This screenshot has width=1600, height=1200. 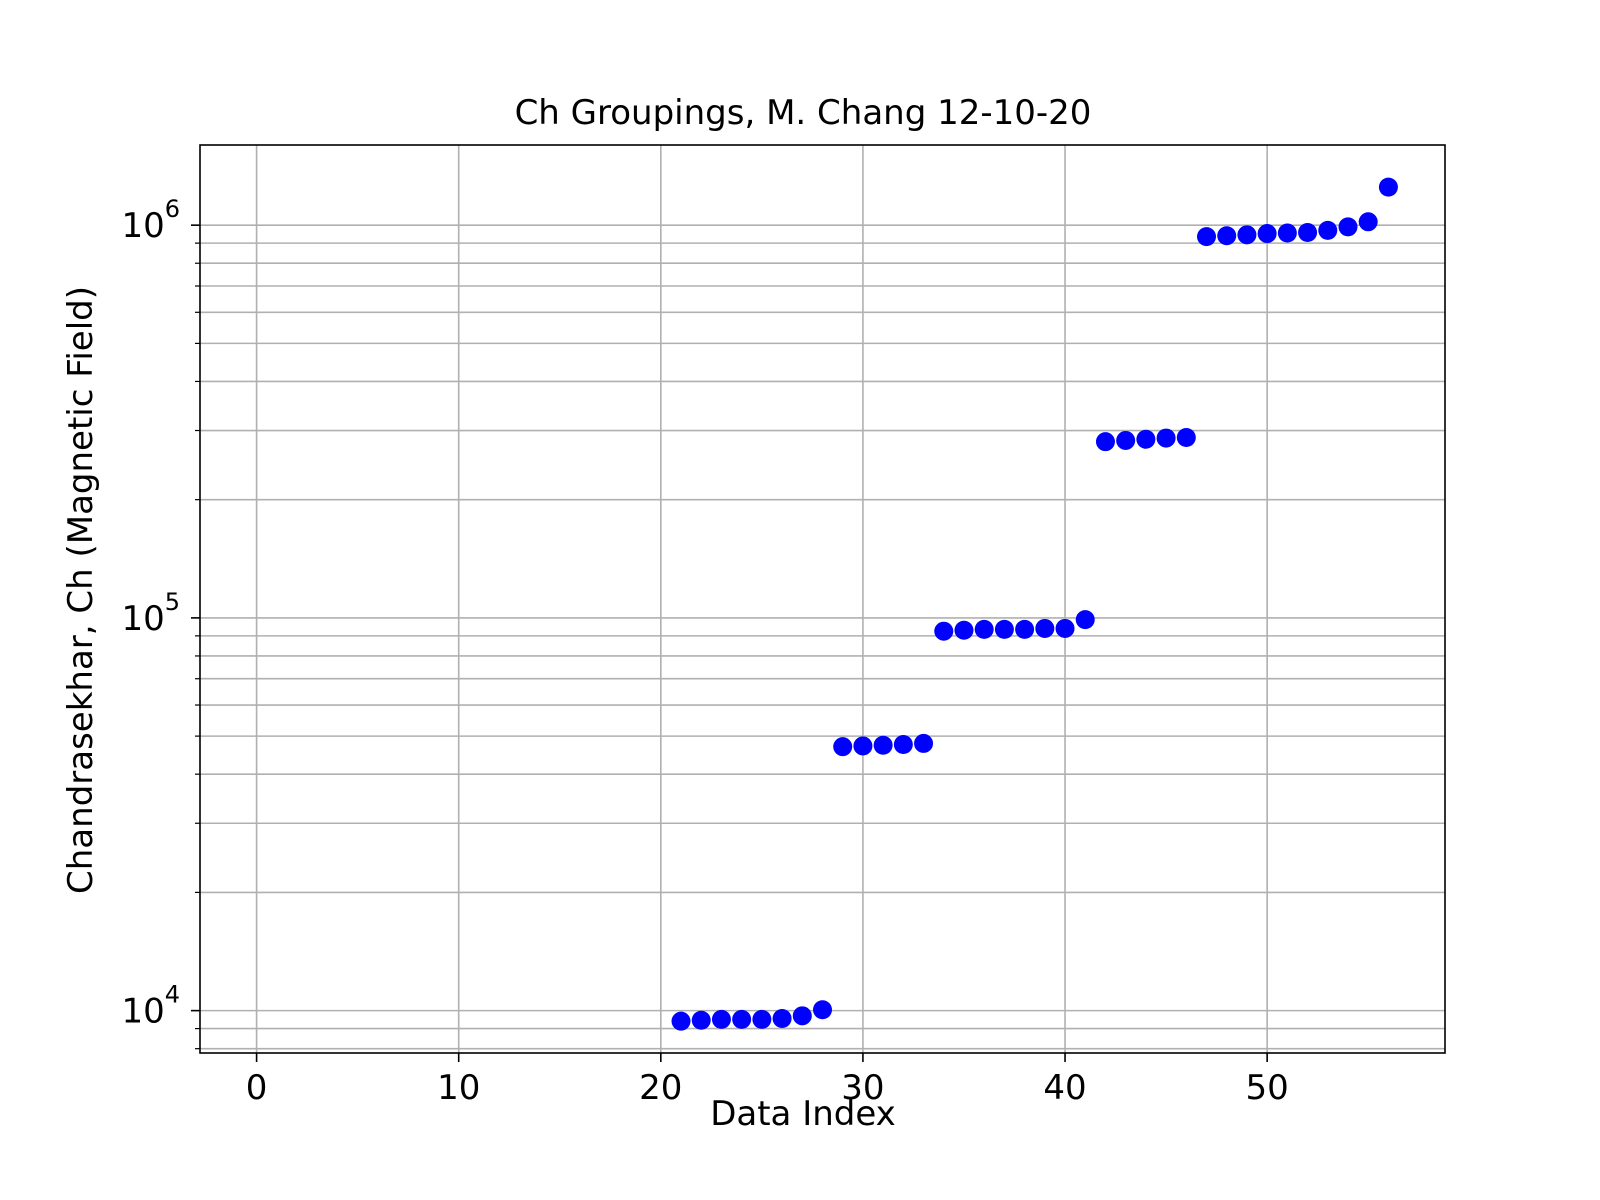 I want to click on x-tick-label: 30, so click(x=862, y=1088).